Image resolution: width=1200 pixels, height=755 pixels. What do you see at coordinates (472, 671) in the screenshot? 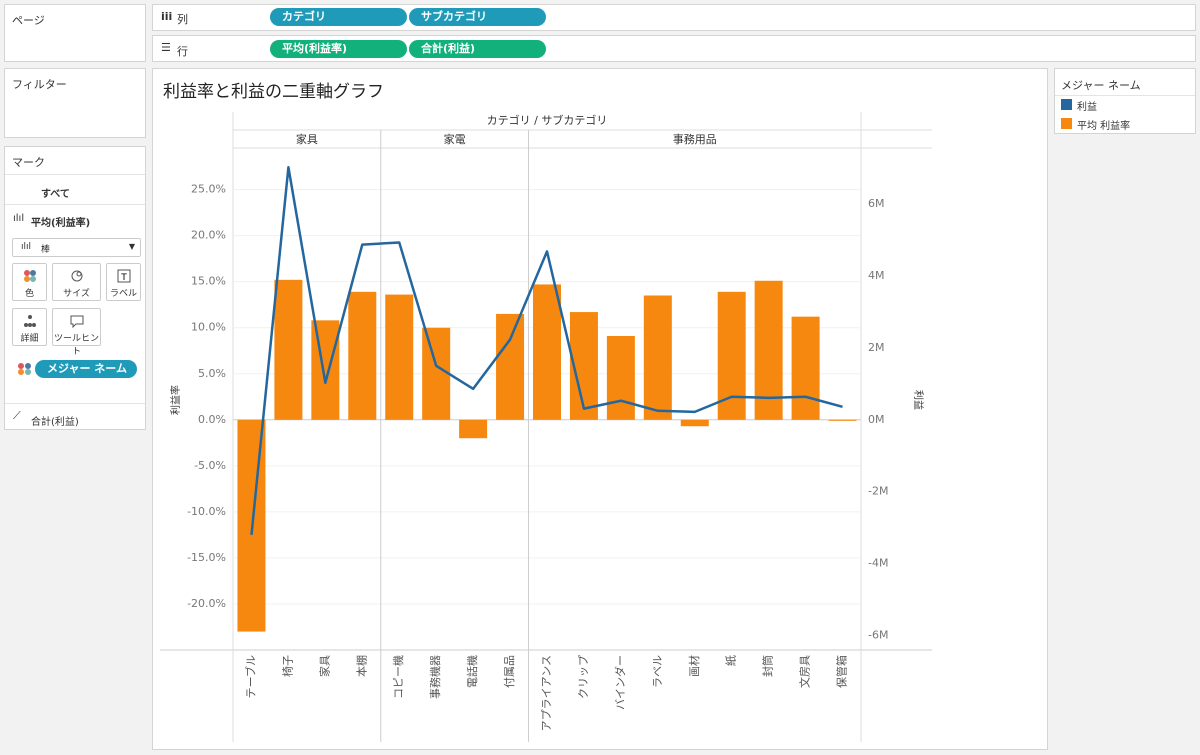
I see `x-tick-label: 電話機` at bounding box center [472, 671].